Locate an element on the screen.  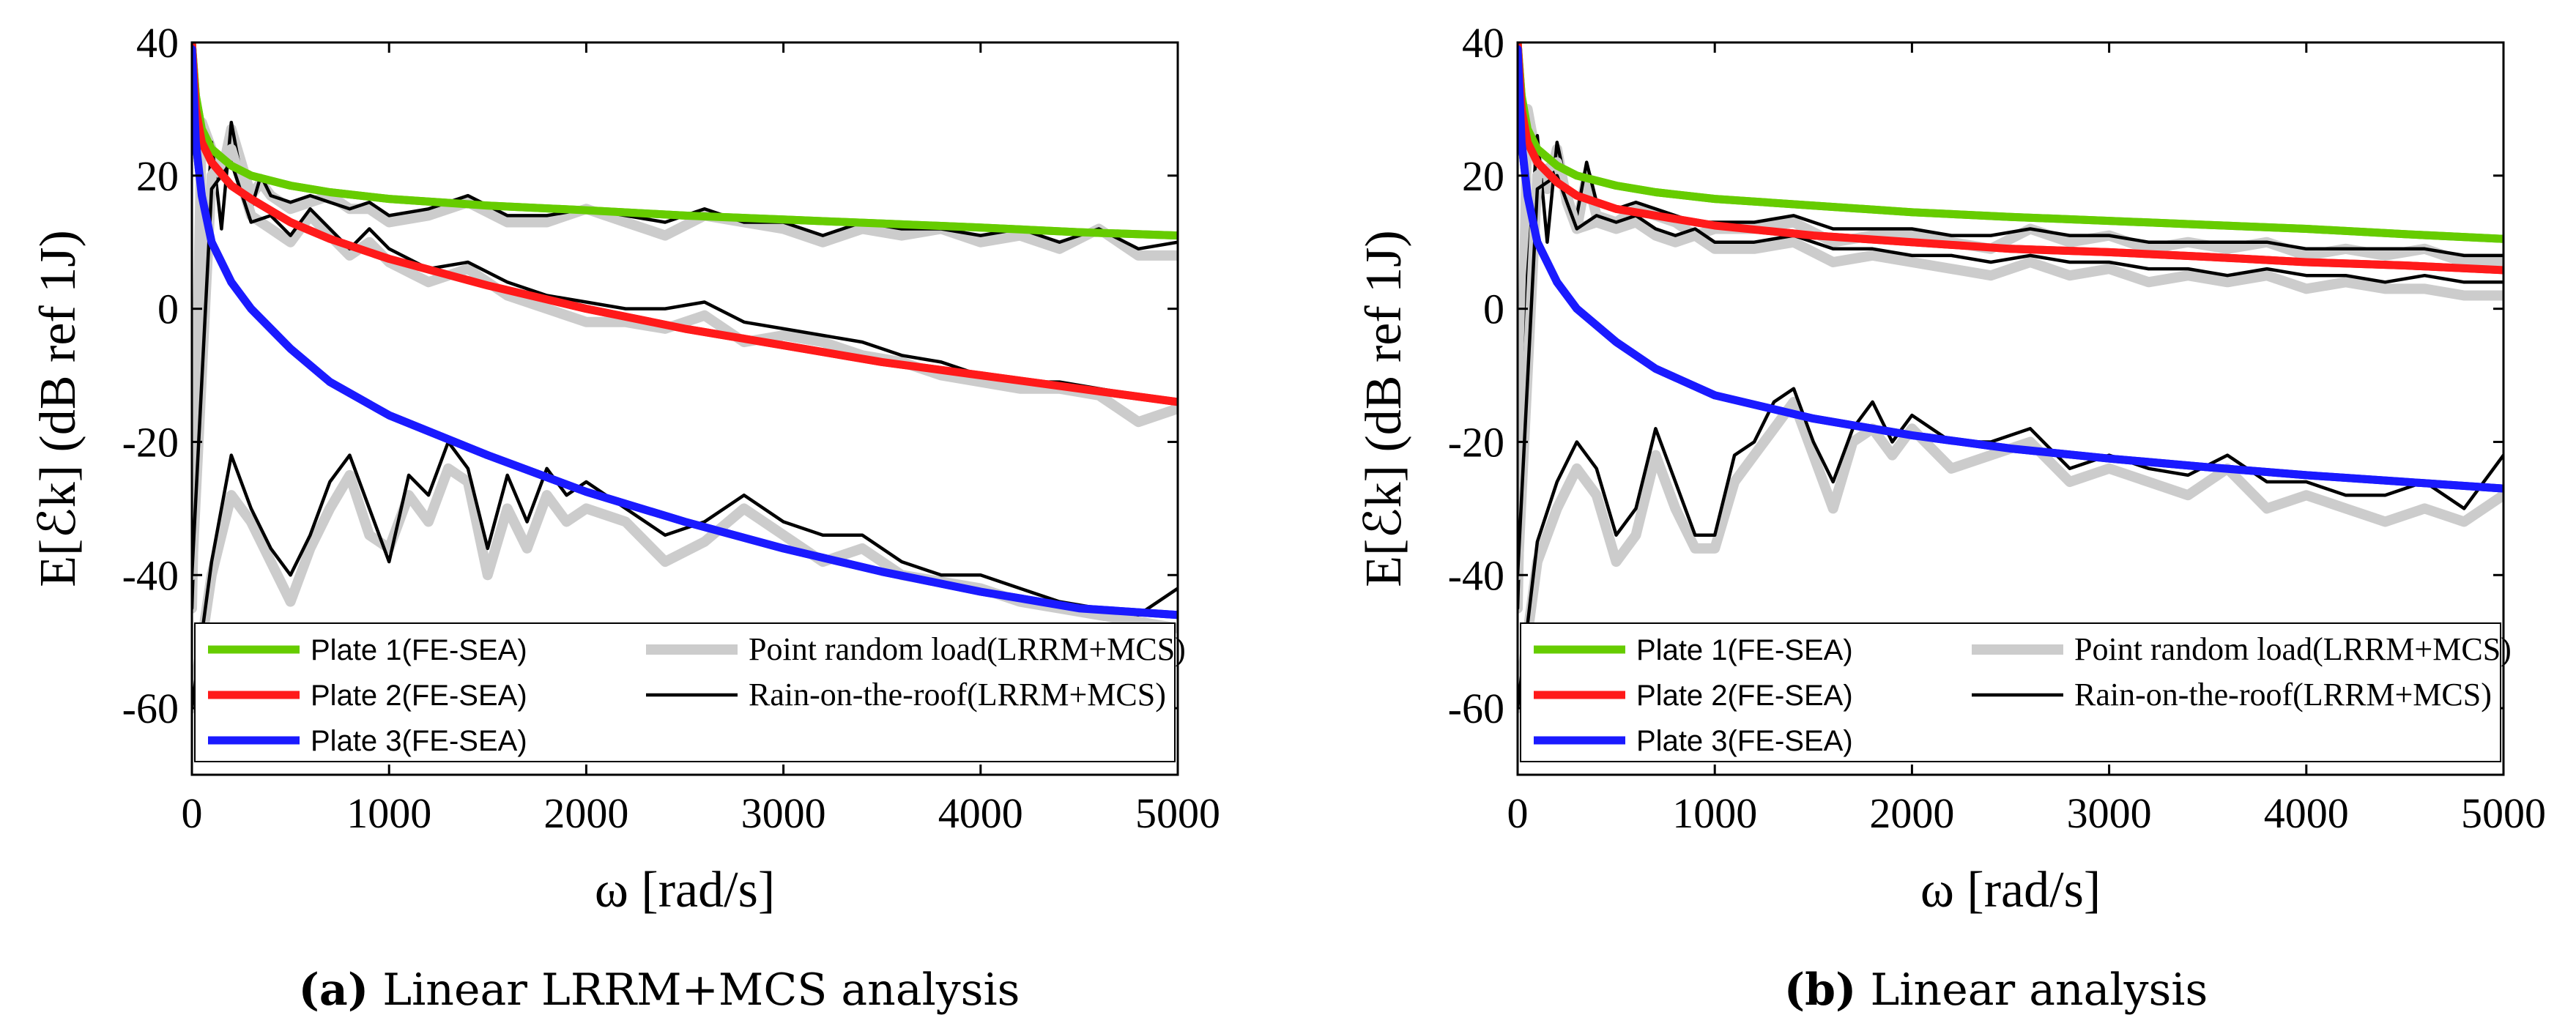
panel-caption-label: (a) is located at coordinates (334, 990).